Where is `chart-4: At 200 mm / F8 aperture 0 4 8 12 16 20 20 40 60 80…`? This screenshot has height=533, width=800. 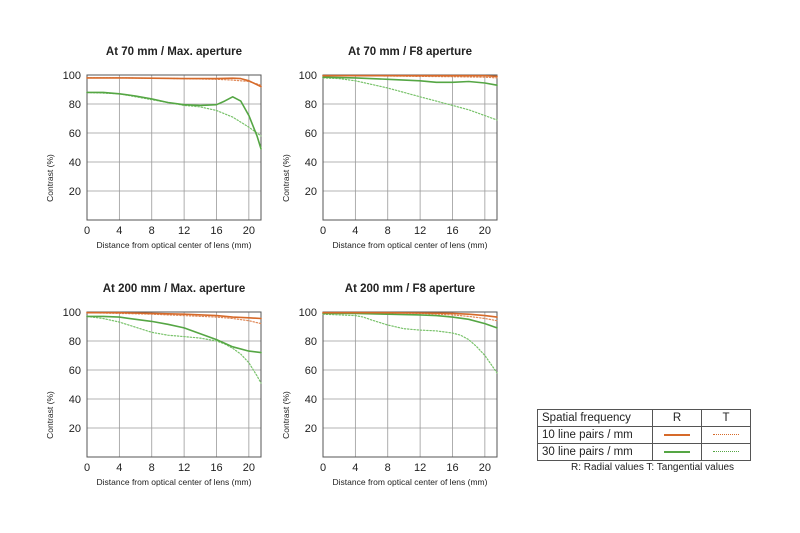
chart-4: At 200 mm / F8 aperture 0 4 8 12 16 20 20 40 60 80… is located at coordinates (389, 385).